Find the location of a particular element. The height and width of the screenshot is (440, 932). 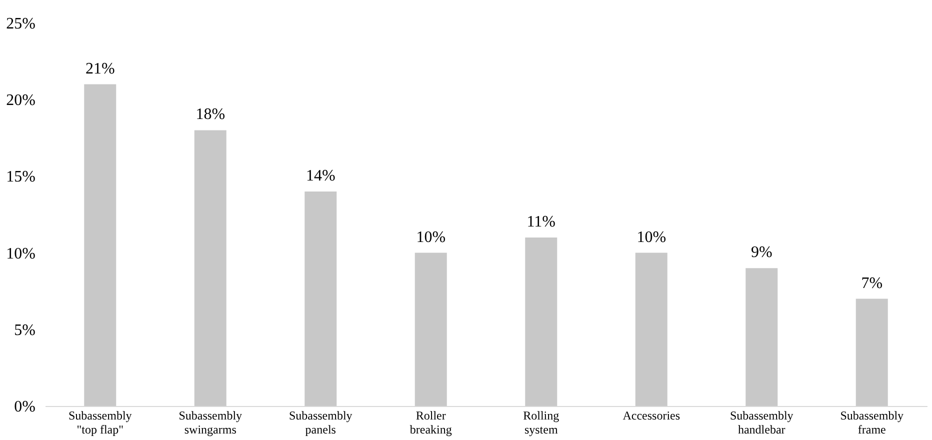

y-tick-label: 25% is located at coordinates (21, 24).